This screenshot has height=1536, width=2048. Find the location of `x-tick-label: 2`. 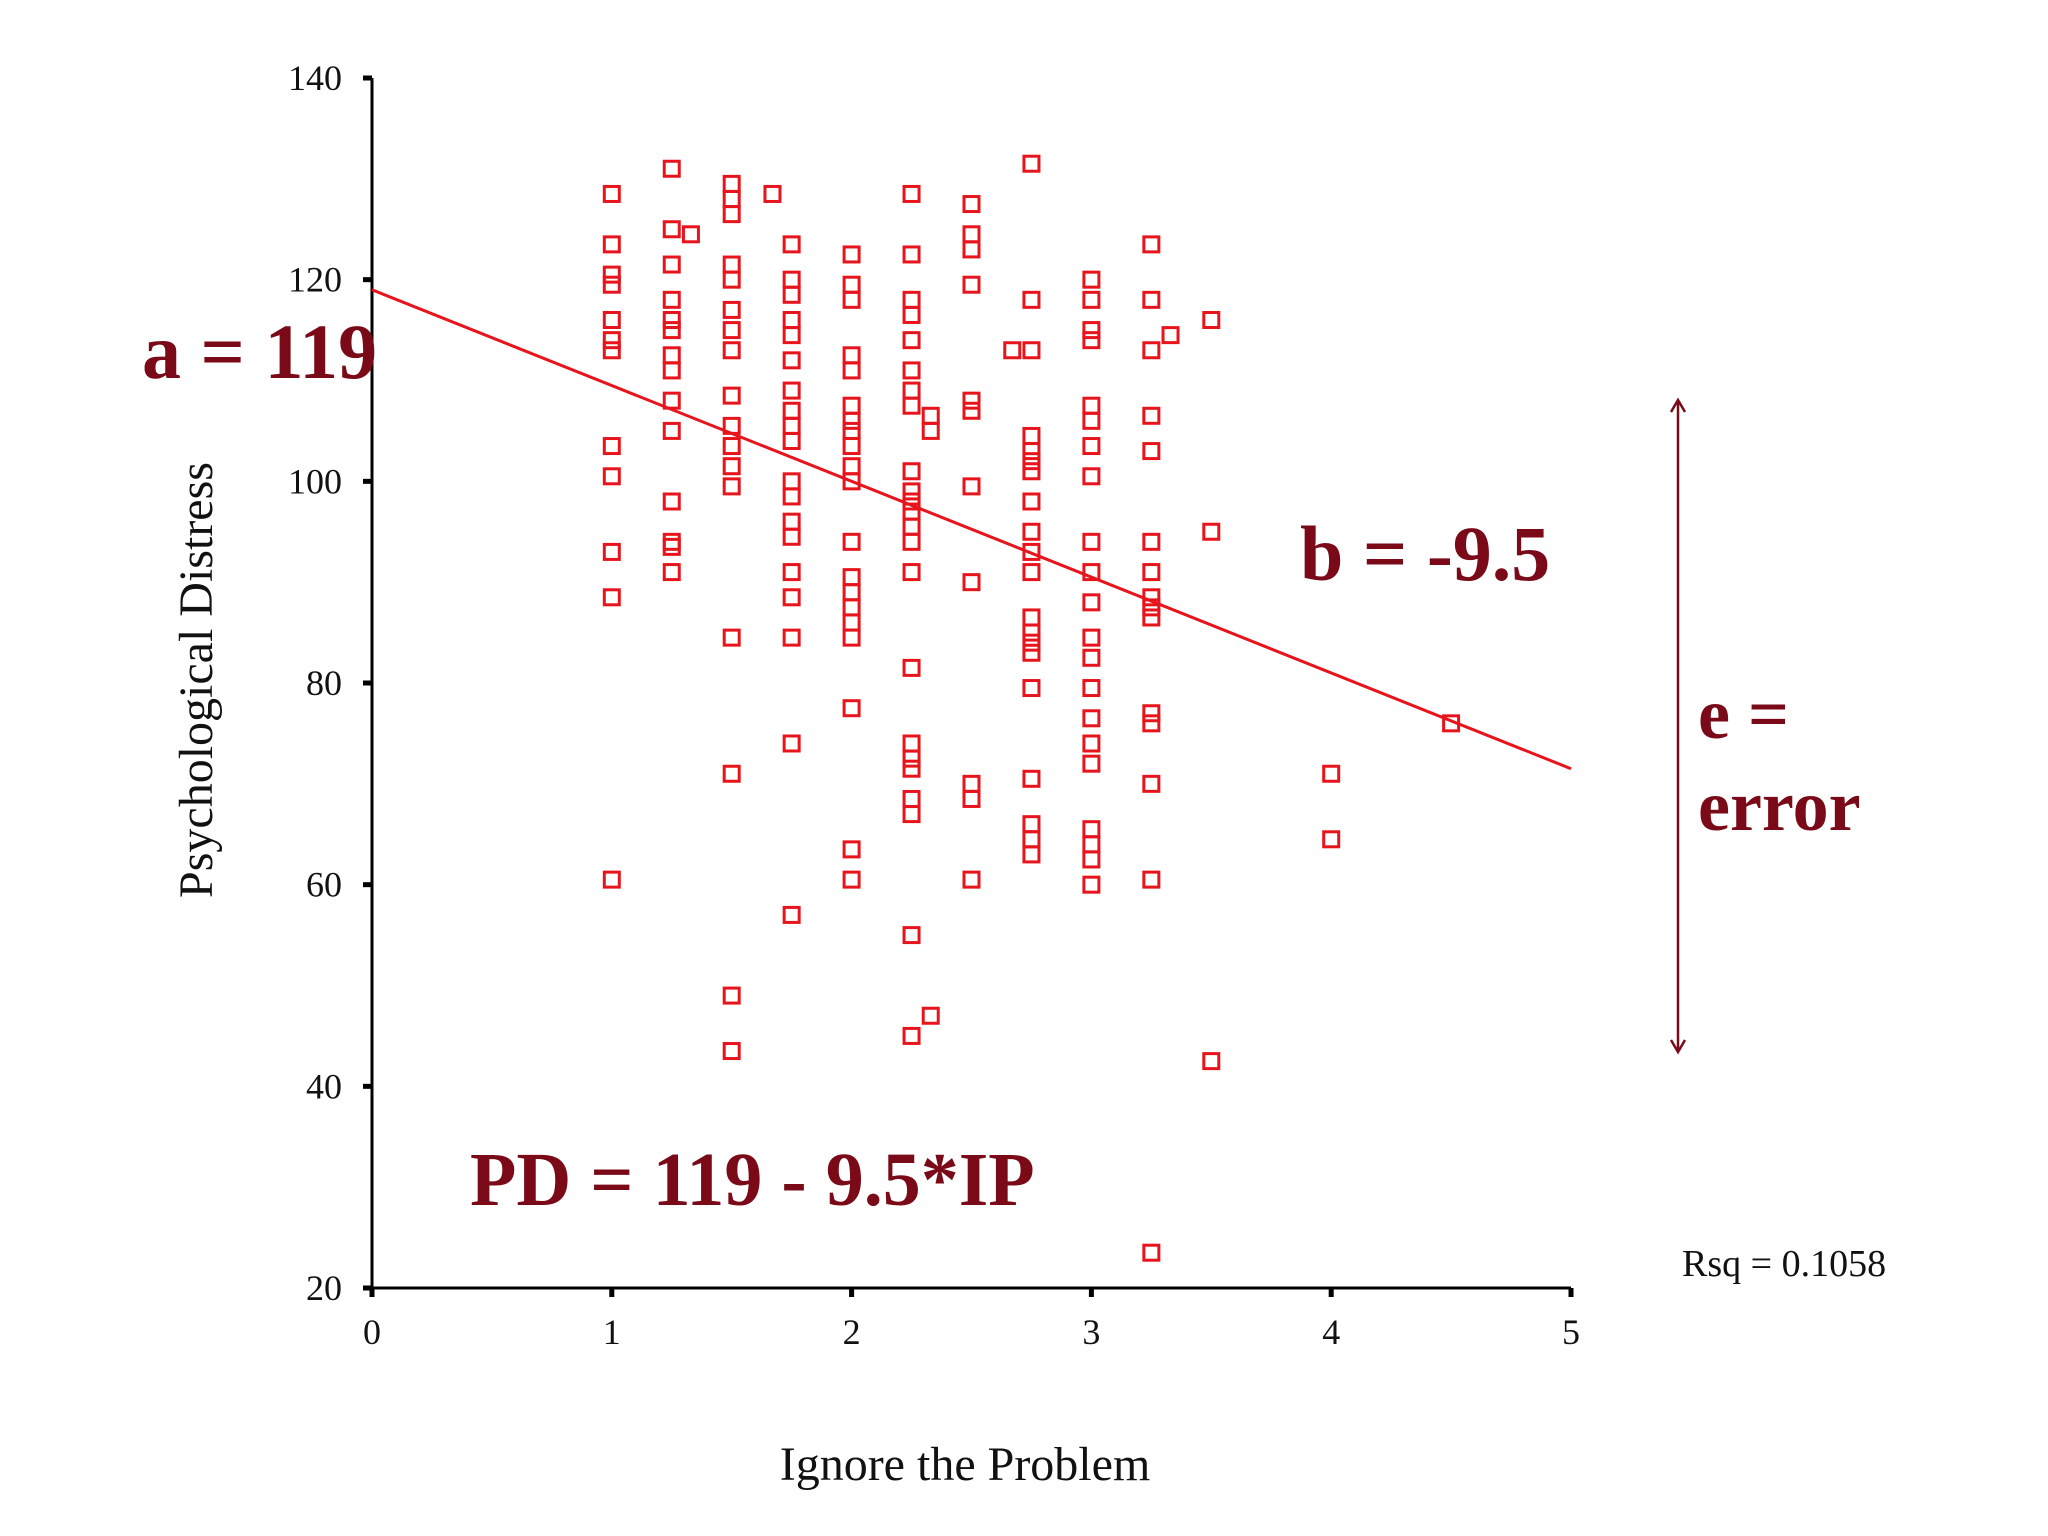

x-tick-label: 2 is located at coordinates (852, 1332).